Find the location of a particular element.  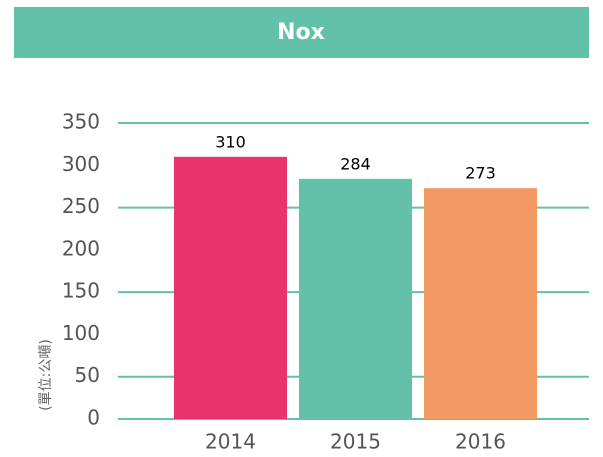

y-tick-label: 200 is located at coordinates (81, 248).